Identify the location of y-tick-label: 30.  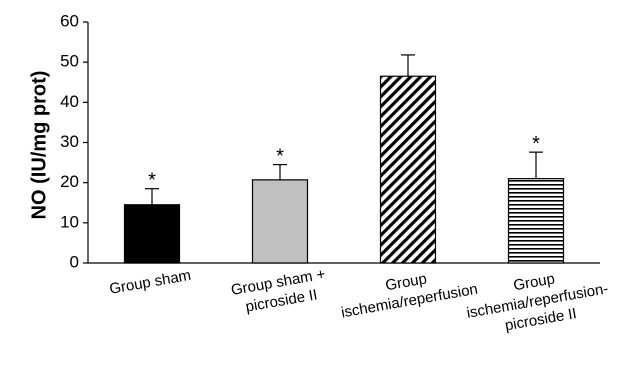
(69, 141).